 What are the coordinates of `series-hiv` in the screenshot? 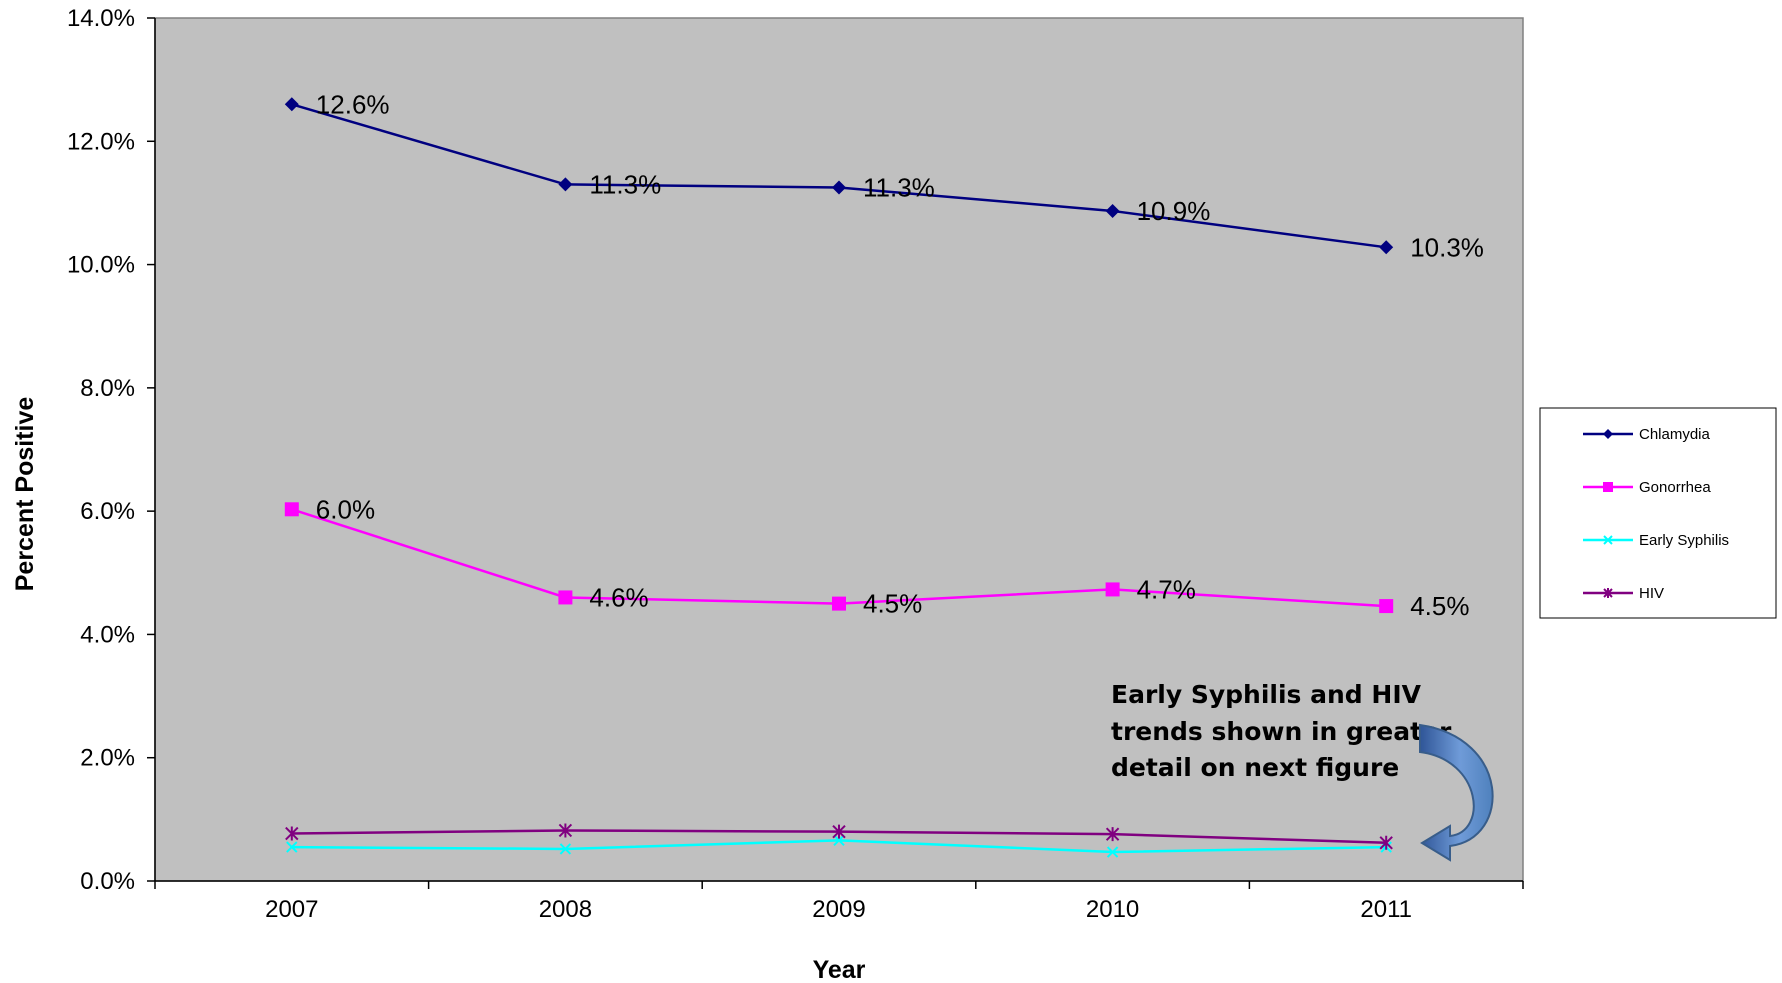 It's located at (839, 836).